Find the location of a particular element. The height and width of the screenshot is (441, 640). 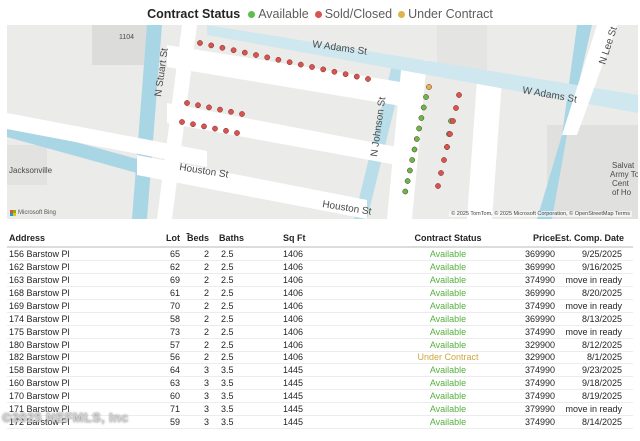

cell-date: 9/16/2025 is located at coordinates (601, 266).